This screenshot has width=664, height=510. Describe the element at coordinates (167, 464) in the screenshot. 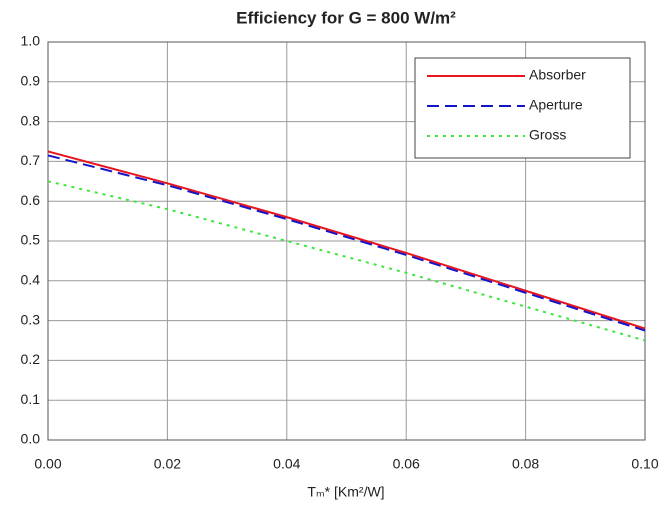

I see `x-tick-label: 0.02` at that location.